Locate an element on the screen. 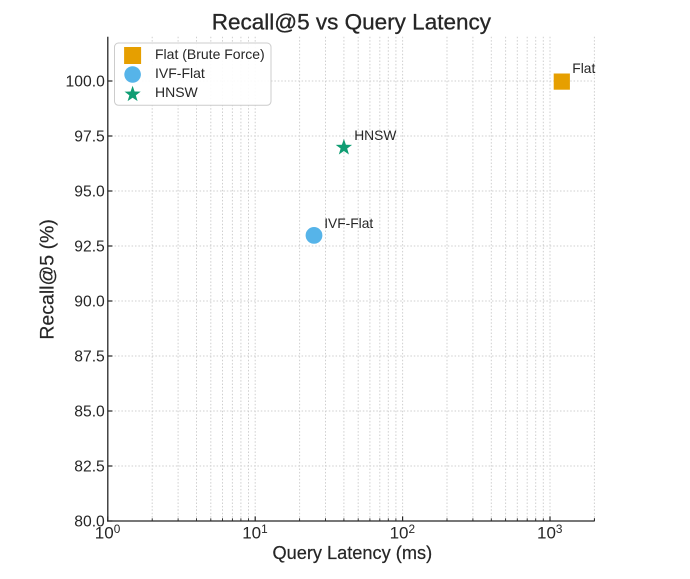 The image size is (690, 579). svg-text: 87.5 is located at coordinates (89, 357).